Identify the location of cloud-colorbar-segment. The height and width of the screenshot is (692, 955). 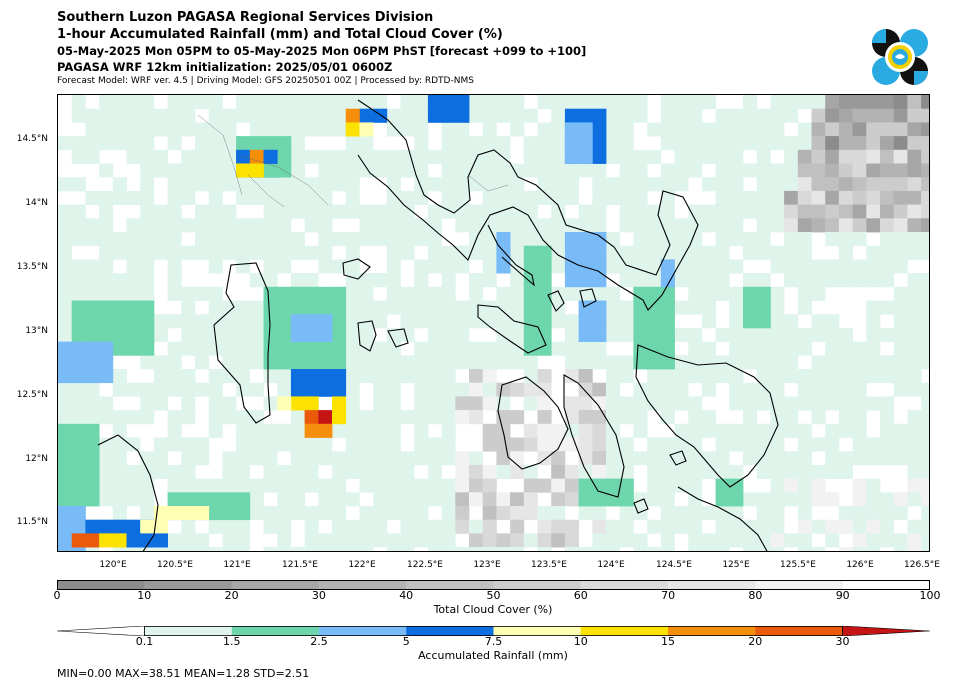
(799, 585).